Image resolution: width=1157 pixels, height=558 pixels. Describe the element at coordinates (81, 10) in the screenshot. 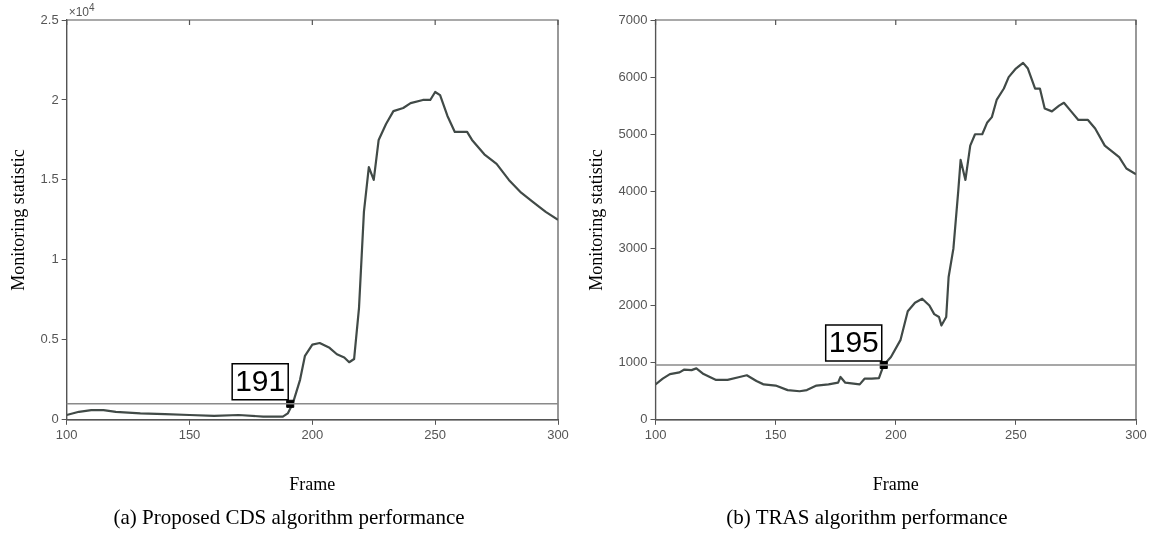

I see `text: ×10$^{4}$` at that location.